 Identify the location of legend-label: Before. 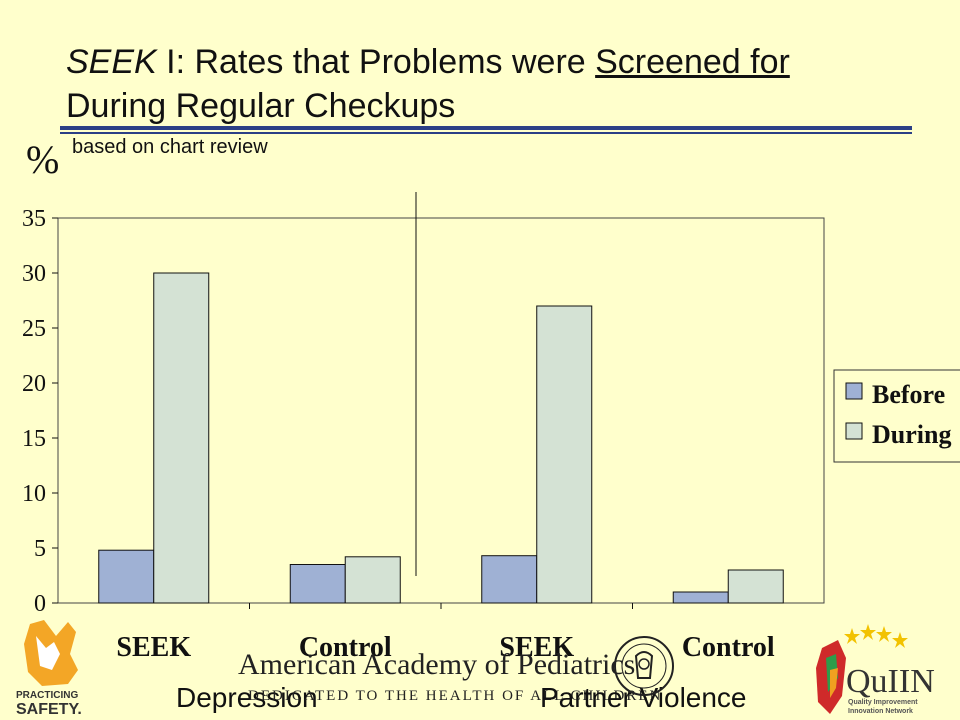
(908, 394).